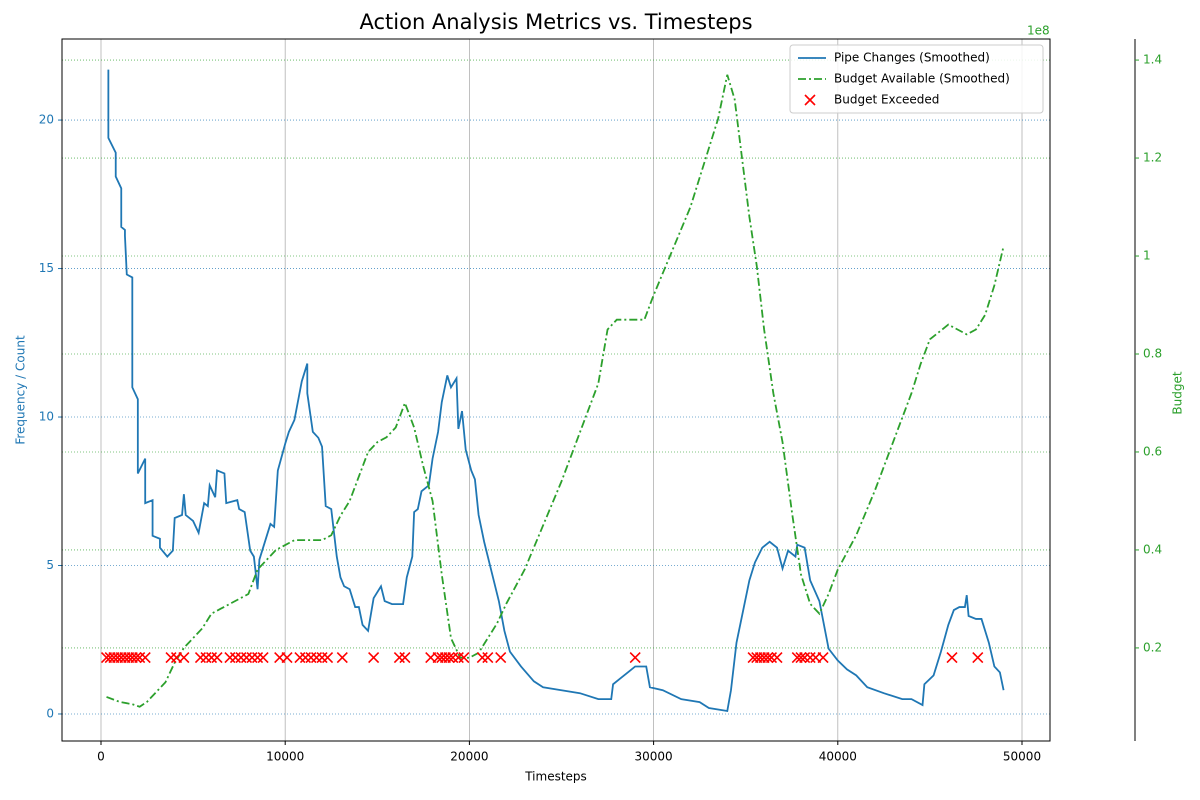  Describe the element at coordinates (46, 120) in the screenshot. I see `y-tick-label: 20` at that location.